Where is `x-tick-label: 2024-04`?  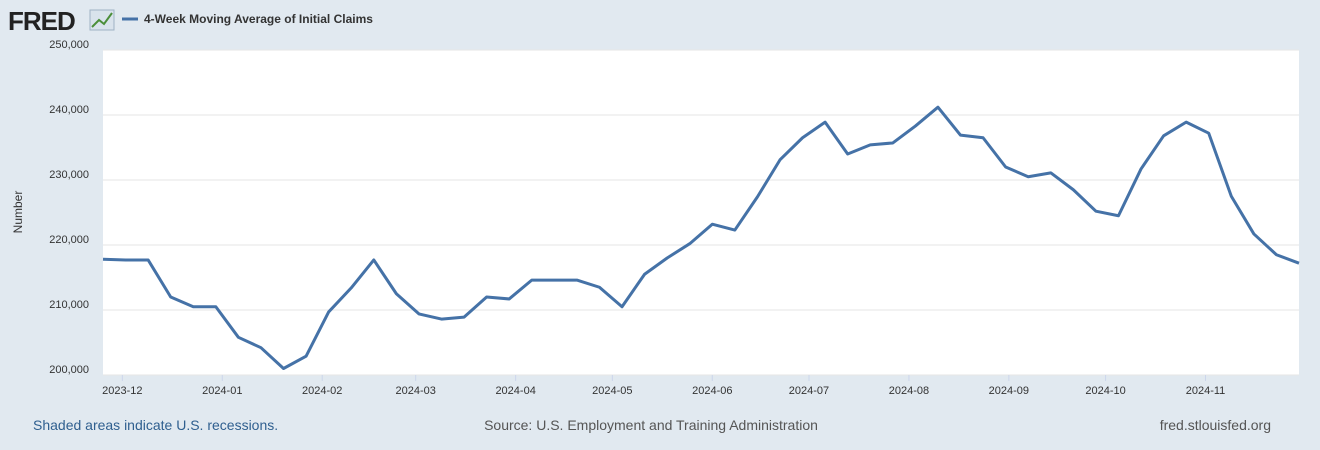 x-tick-label: 2024-04 is located at coordinates (515, 391).